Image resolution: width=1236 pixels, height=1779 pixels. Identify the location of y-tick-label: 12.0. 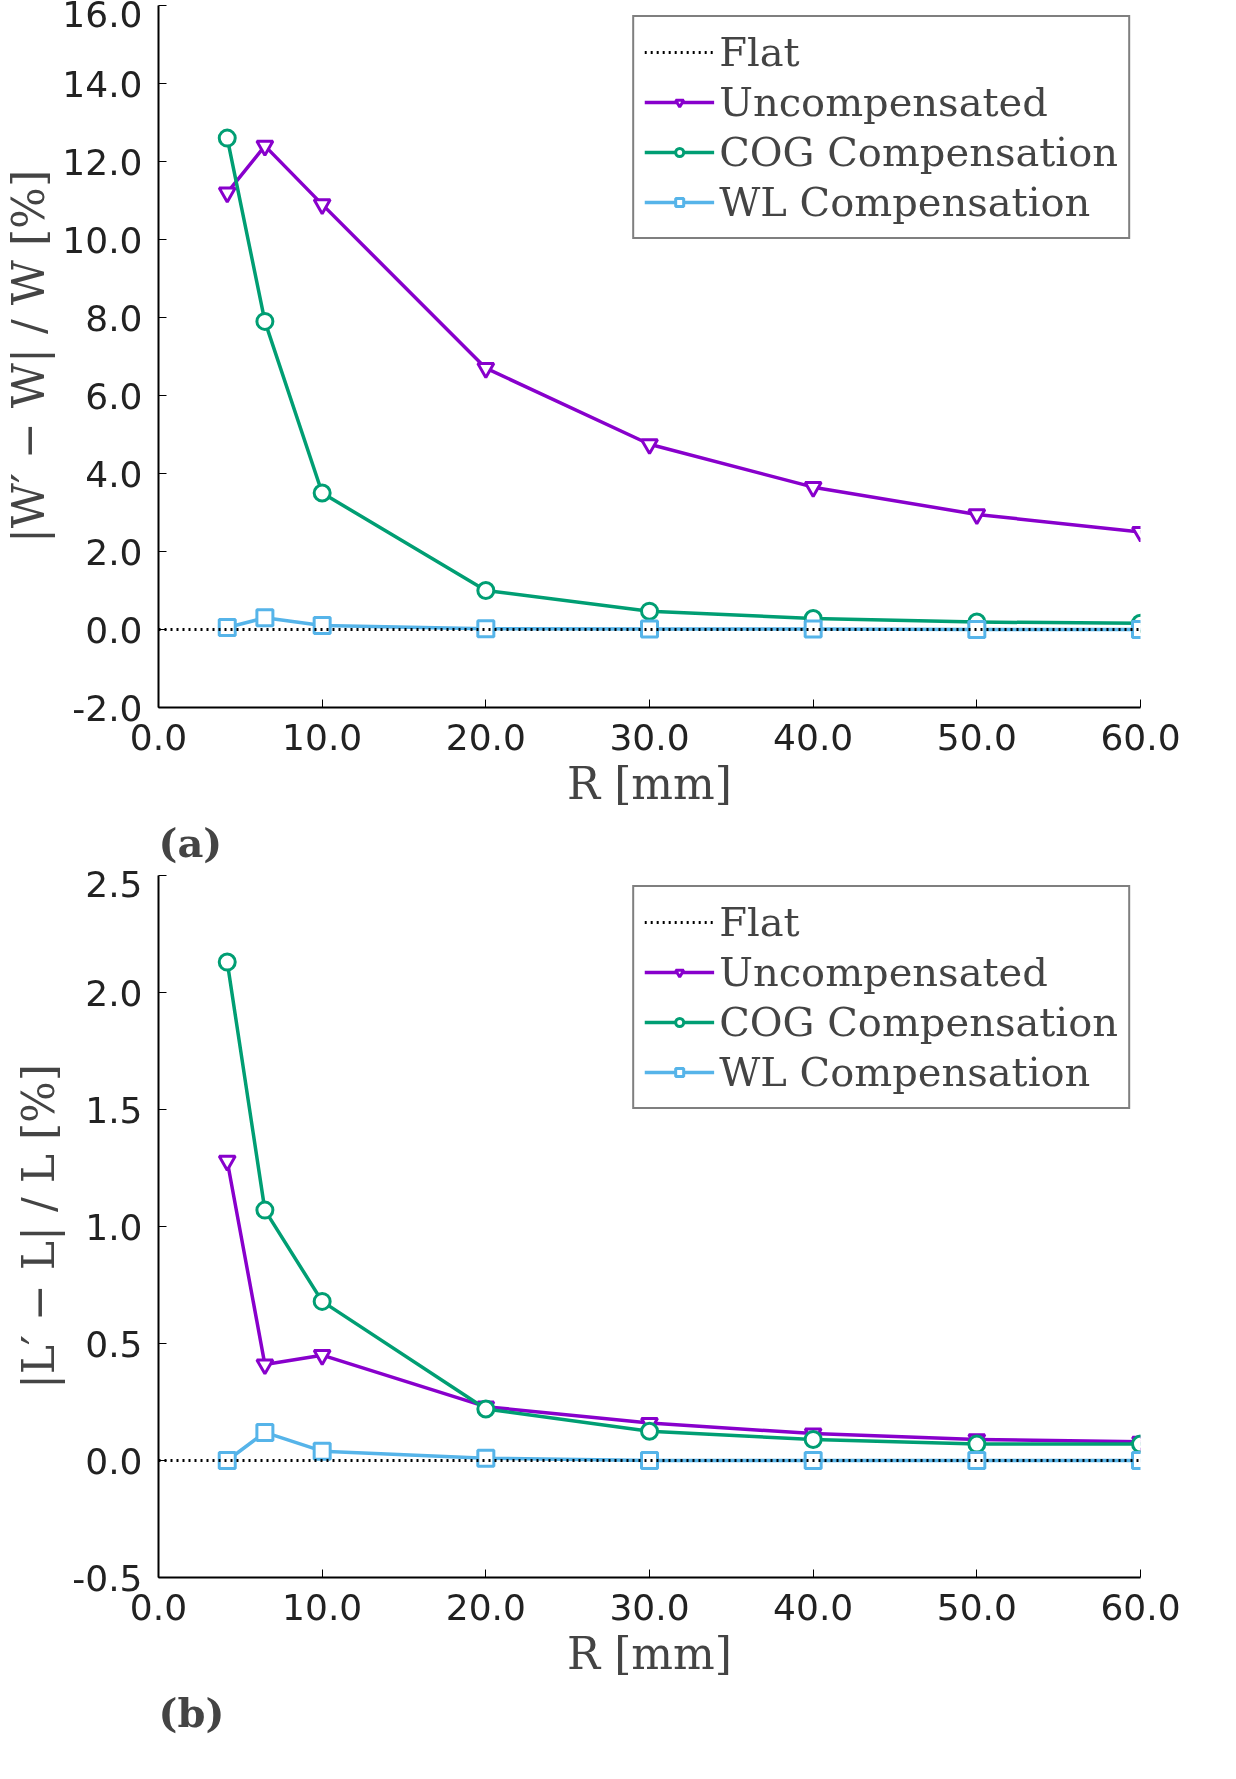
(102, 162).